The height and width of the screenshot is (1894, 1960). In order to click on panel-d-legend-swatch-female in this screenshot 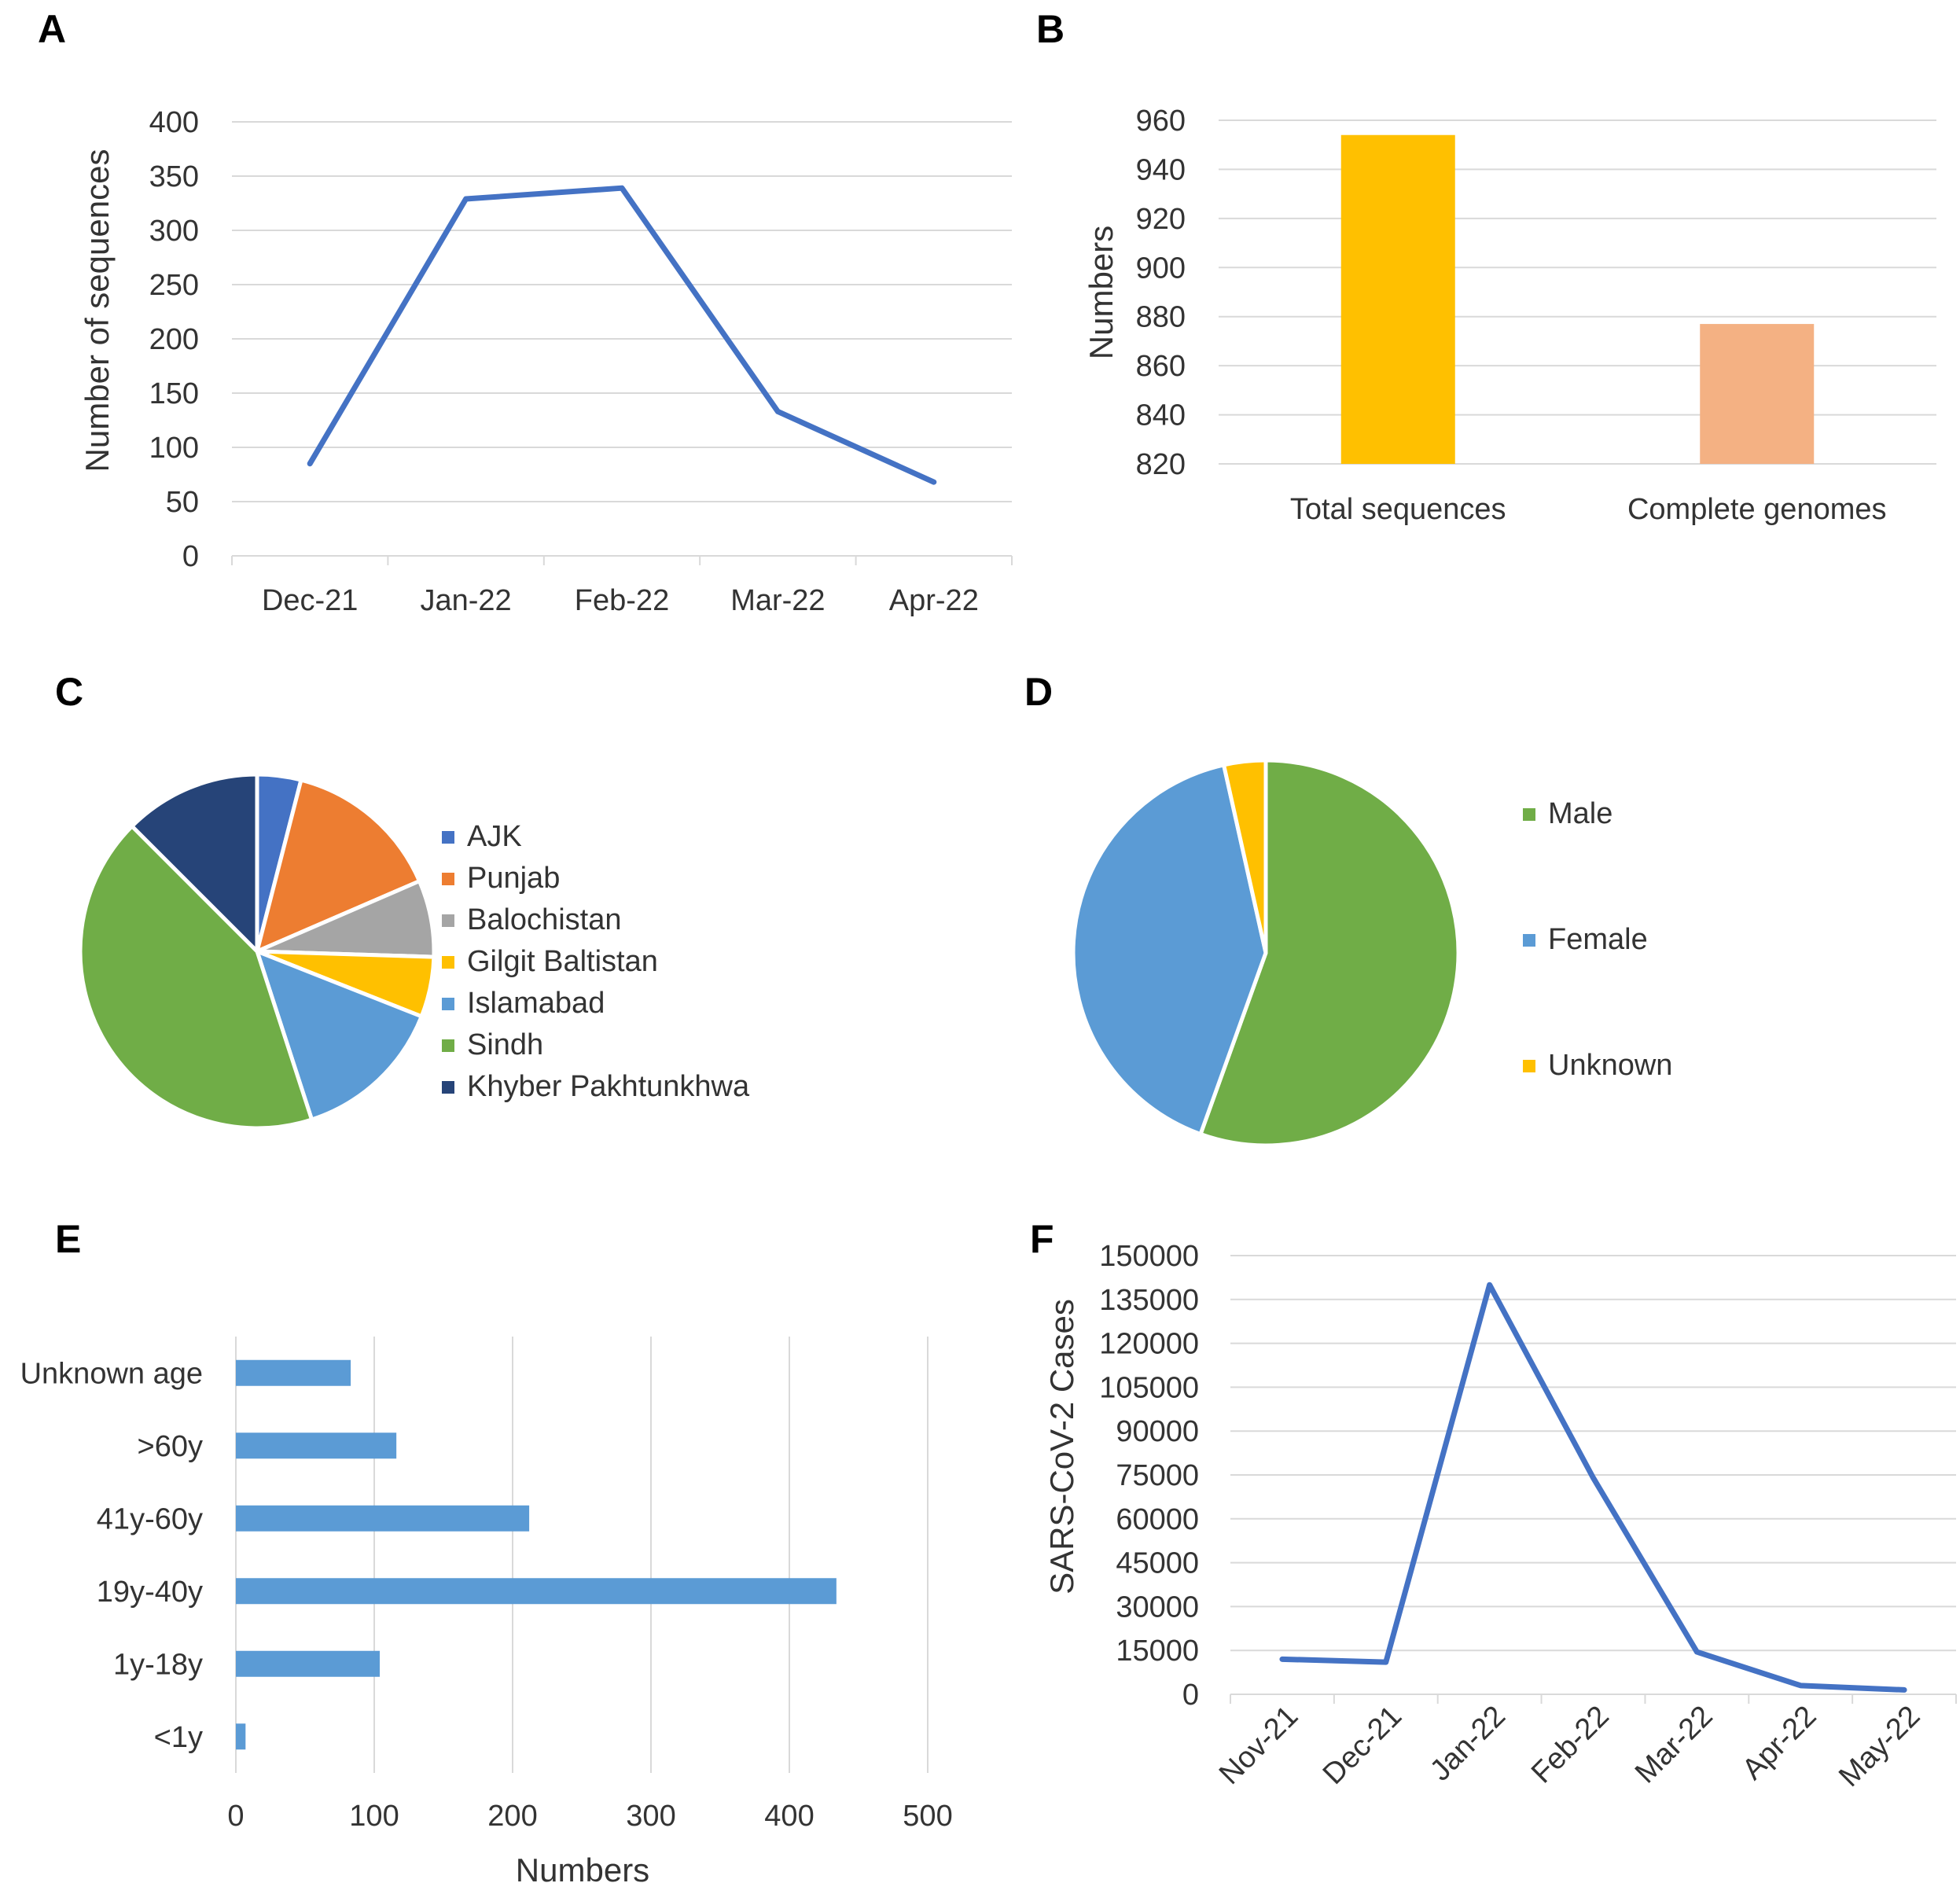, I will do `click(1529, 940)`.